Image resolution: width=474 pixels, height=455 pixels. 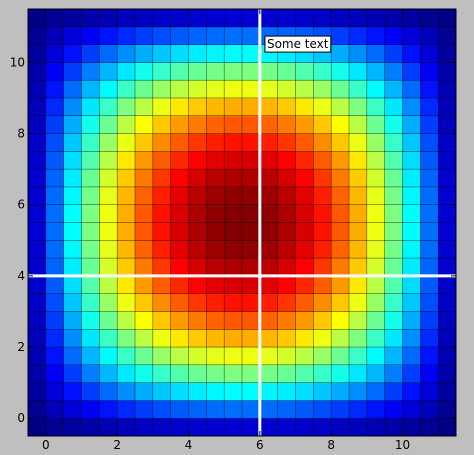 I want to click on x-tick-label: 2, so click(x=117, y=445).